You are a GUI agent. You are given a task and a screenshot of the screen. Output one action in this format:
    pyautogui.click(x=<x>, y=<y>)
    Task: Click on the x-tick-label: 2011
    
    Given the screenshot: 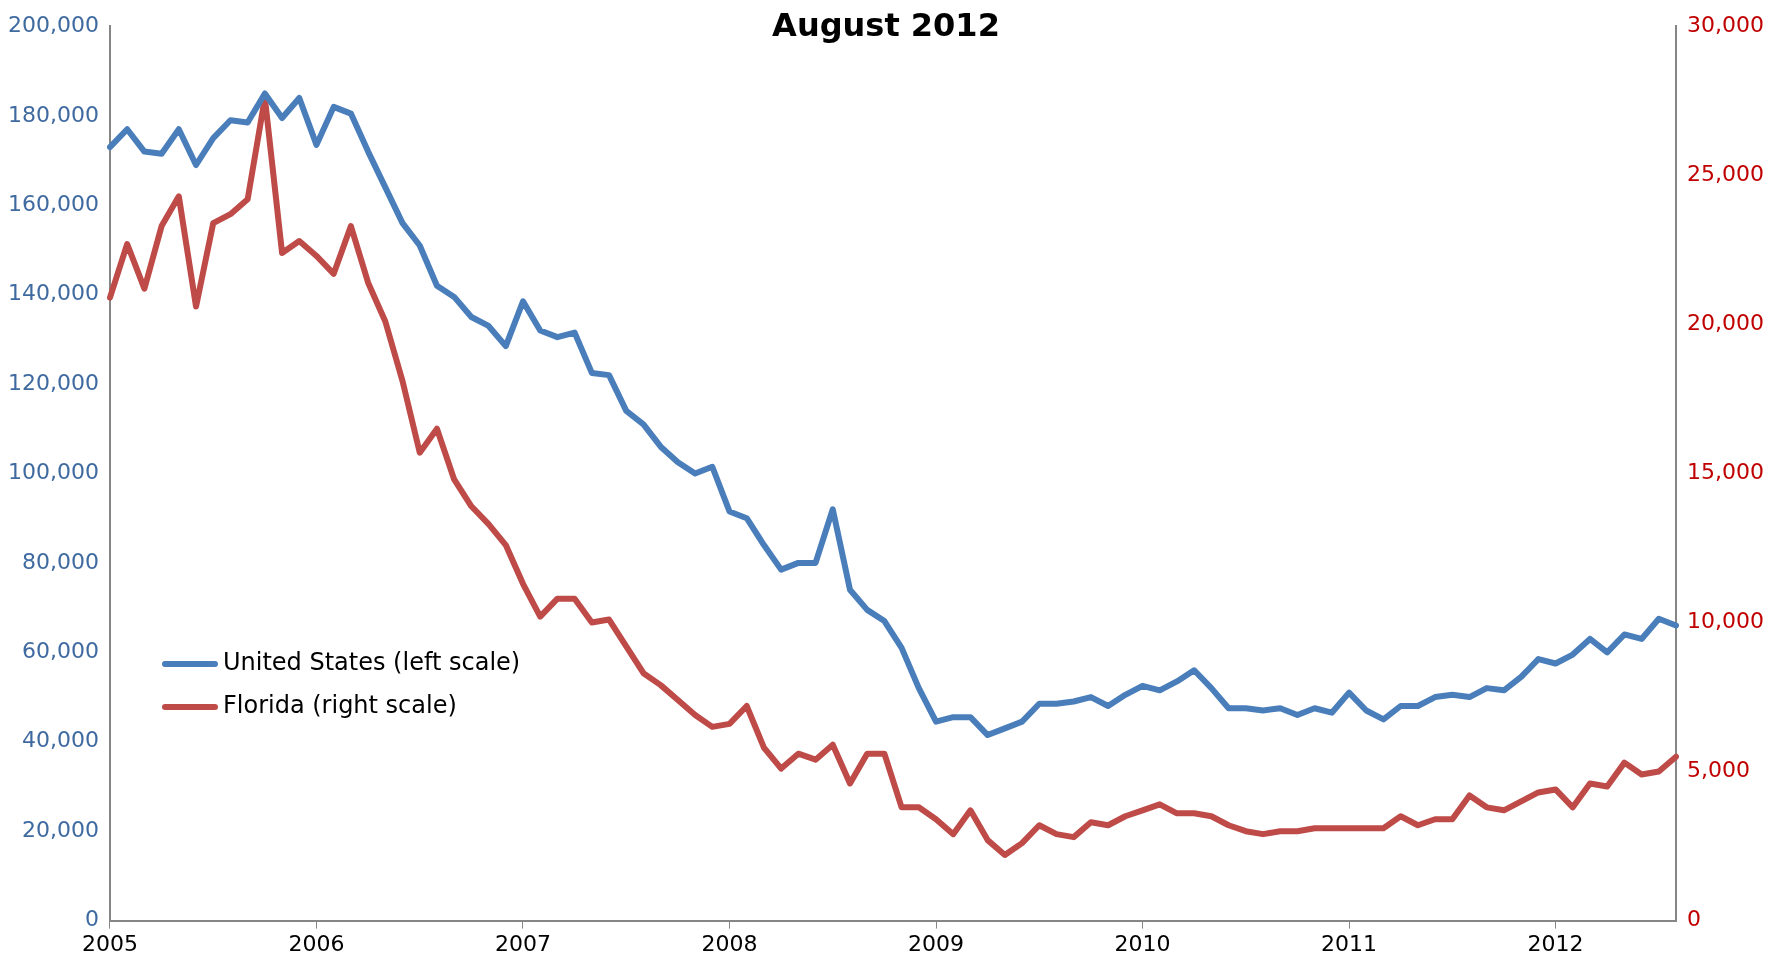 What is the action you would take?
    pyautogui.click(x=1349, y=943)
    